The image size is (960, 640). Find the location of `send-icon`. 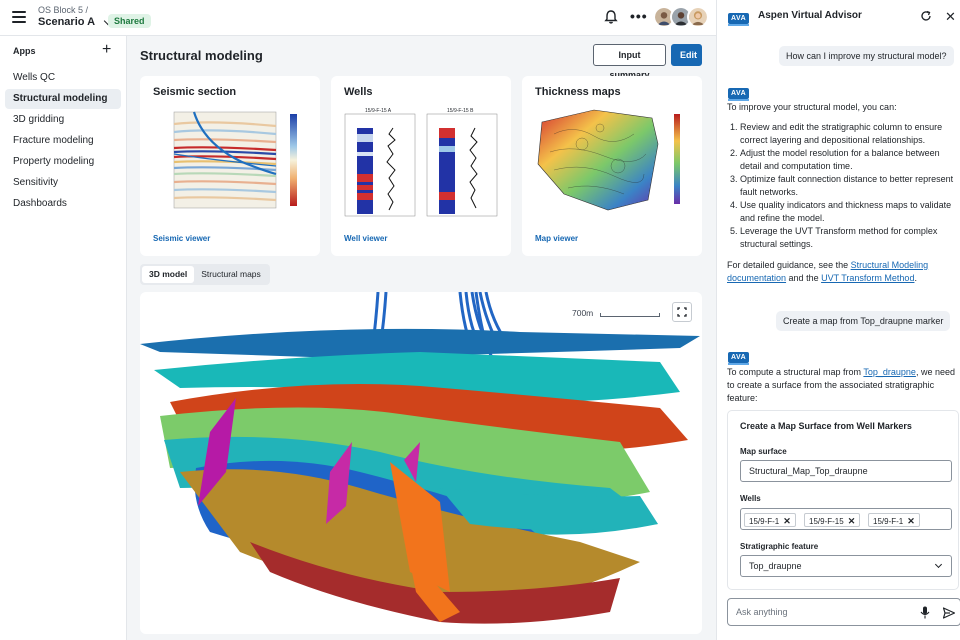

send-icon is located at coordinates (949, 613).